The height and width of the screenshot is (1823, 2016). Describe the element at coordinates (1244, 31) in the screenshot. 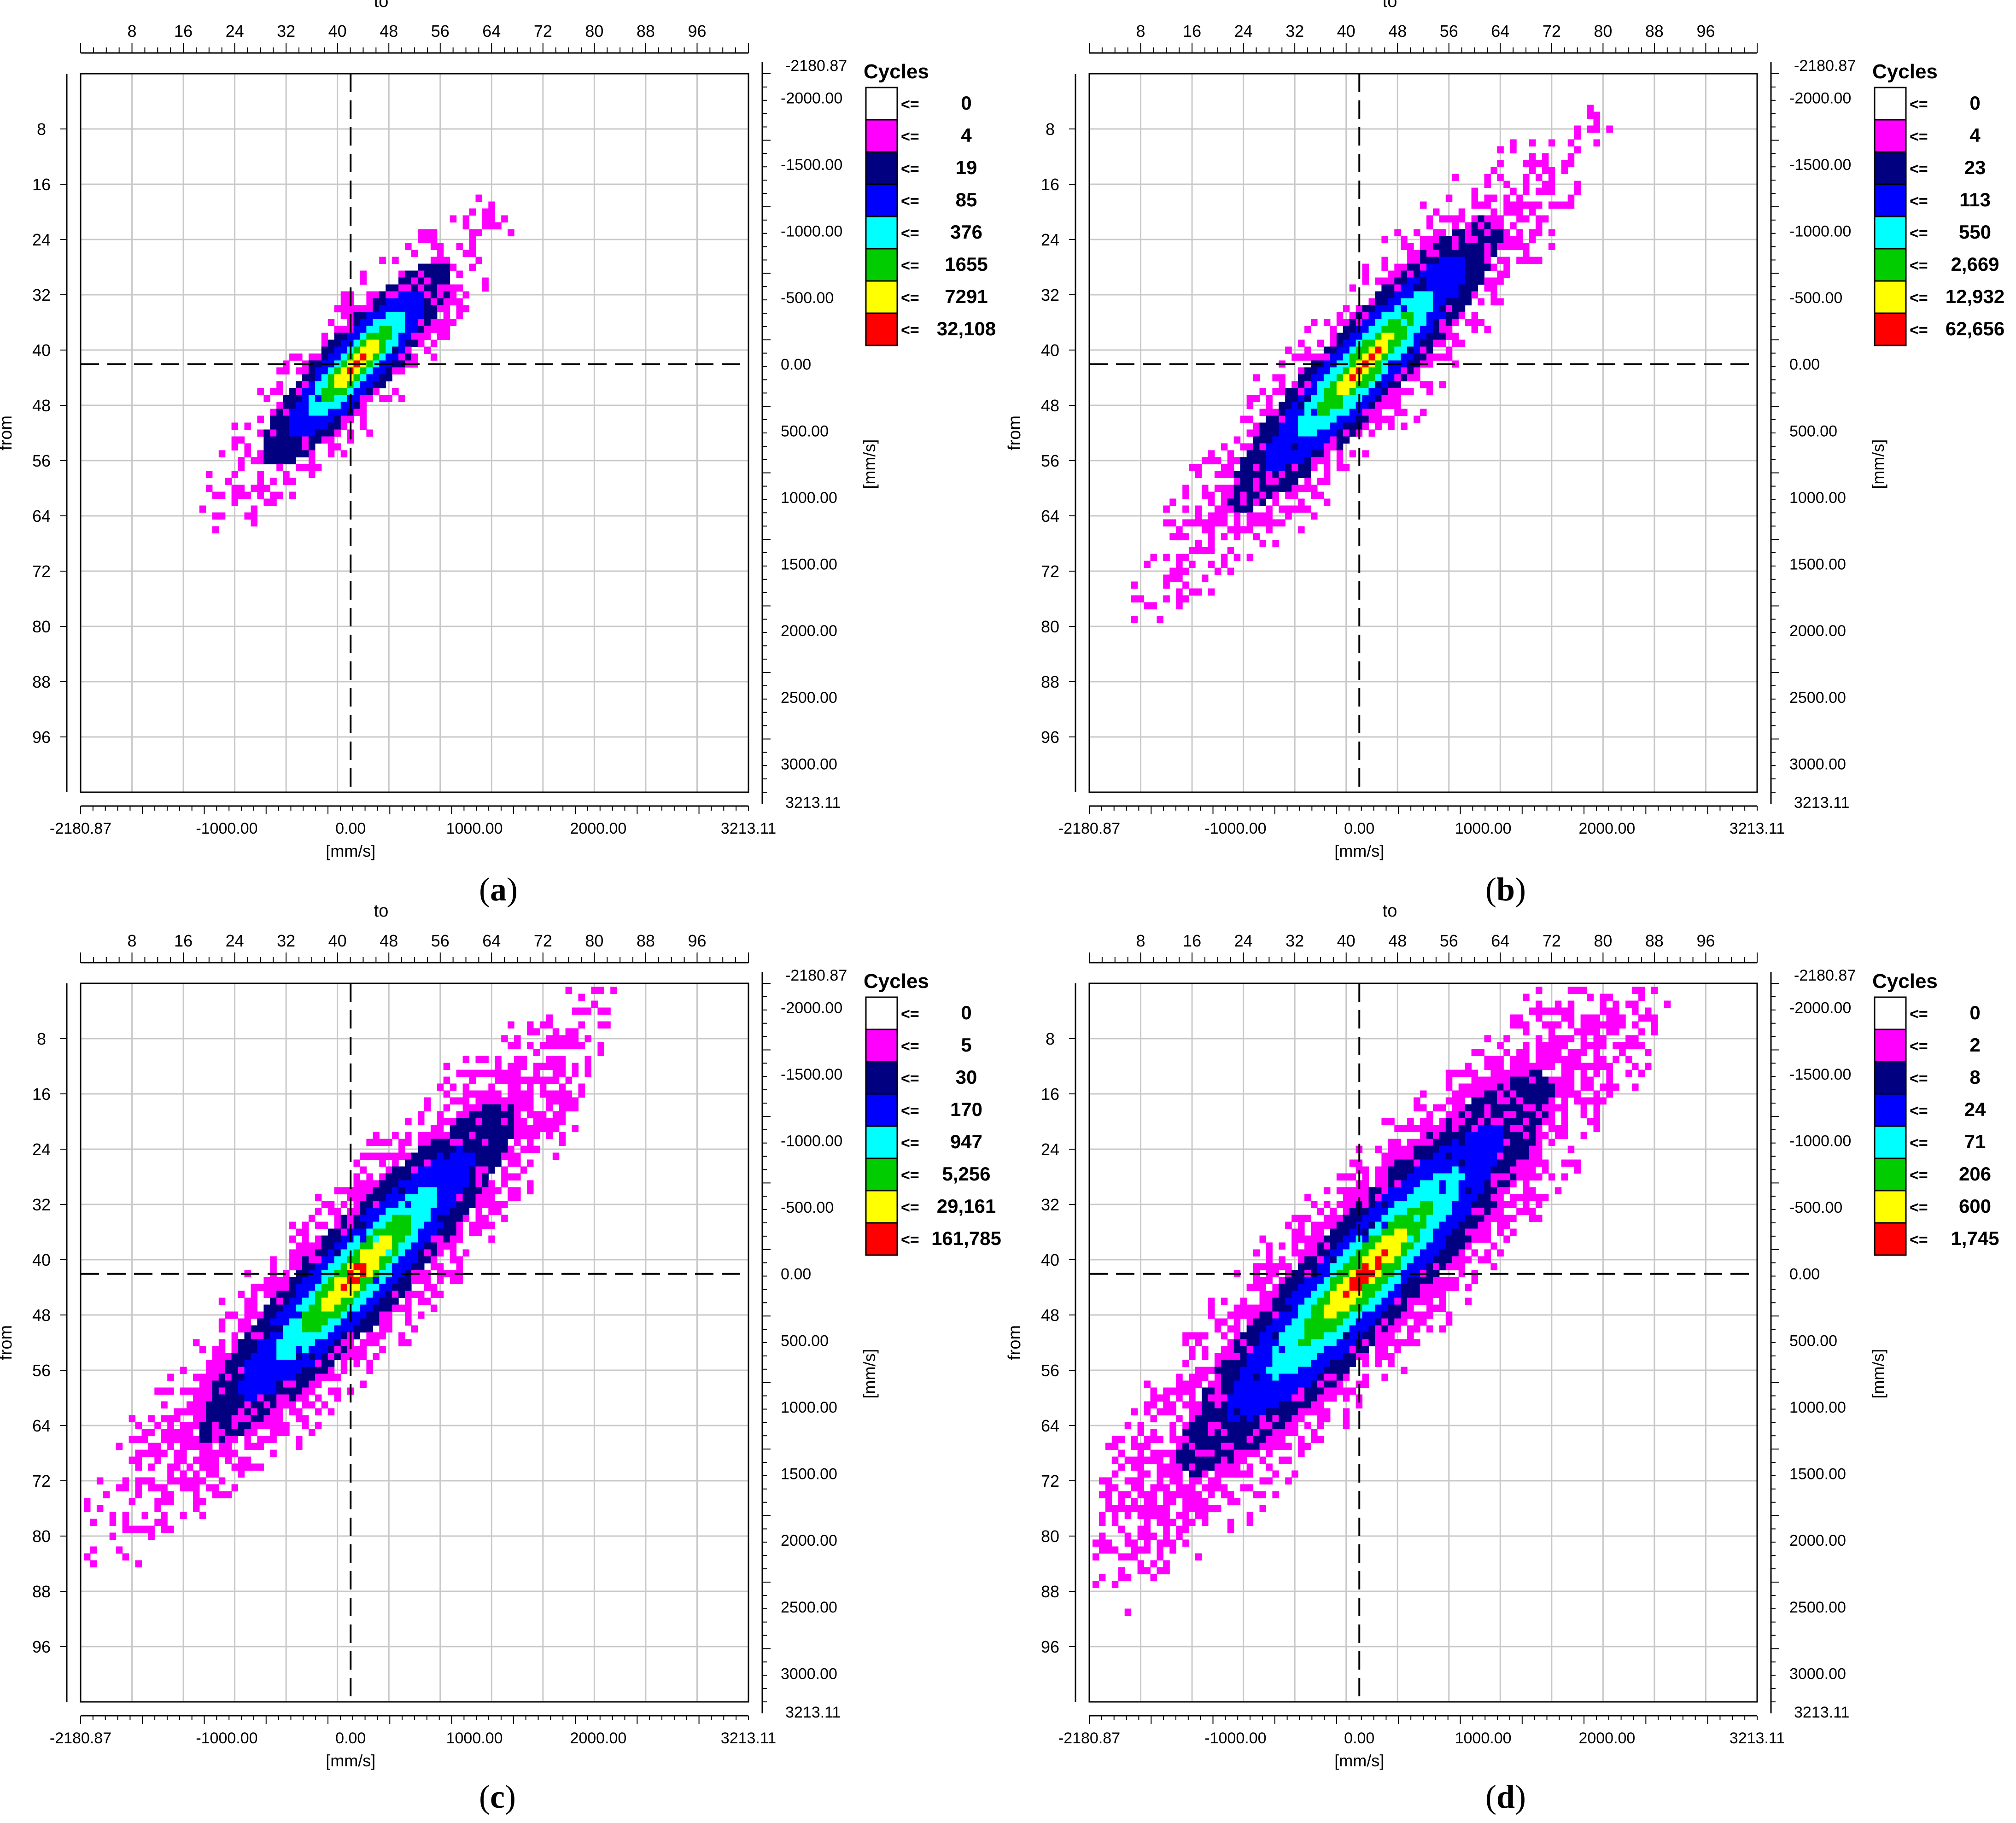

I see `top-axis-tick-label: 24` at that location.